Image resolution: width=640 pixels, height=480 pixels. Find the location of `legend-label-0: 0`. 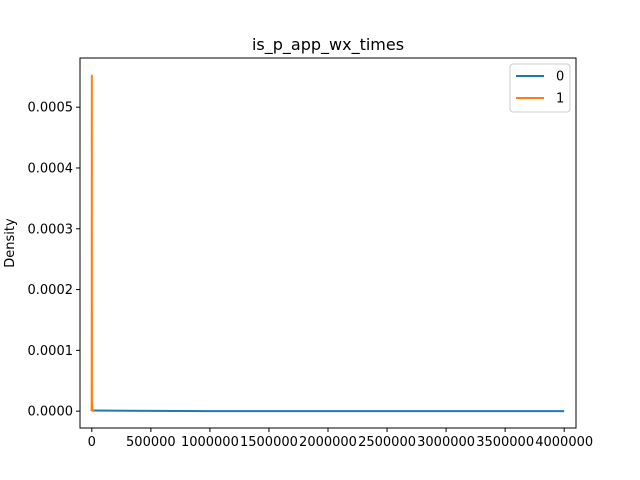

legend-label-0: 0 is located at coordinates (560, 77).